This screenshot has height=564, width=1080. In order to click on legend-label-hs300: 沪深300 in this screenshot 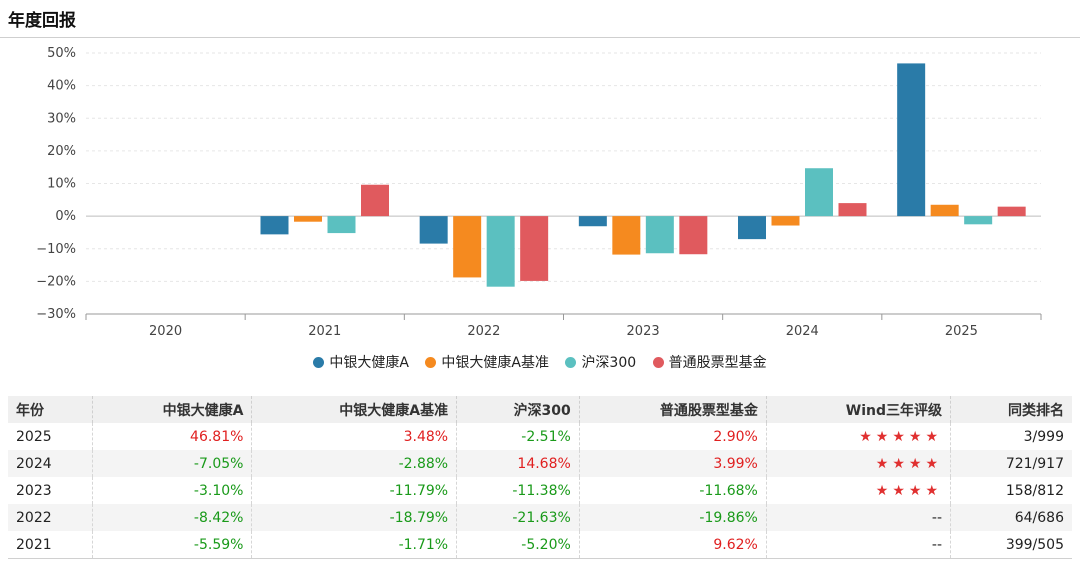, I will do `click(609, 363)`.